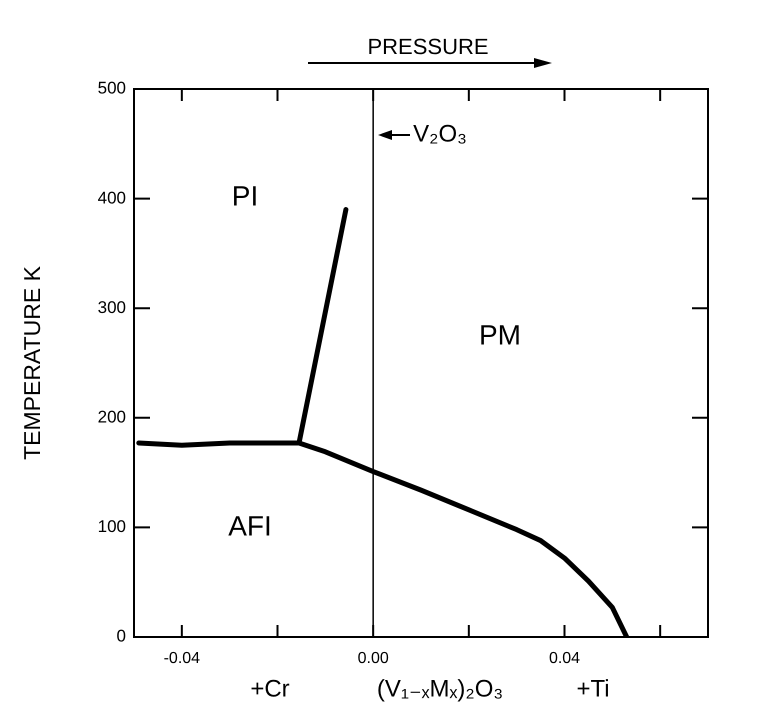 Image resolution: width=761 pixels, height=723 pixels. Describe the element at coordinates (500, 335) in the screenshot. I see `annotation: PM` at that location.